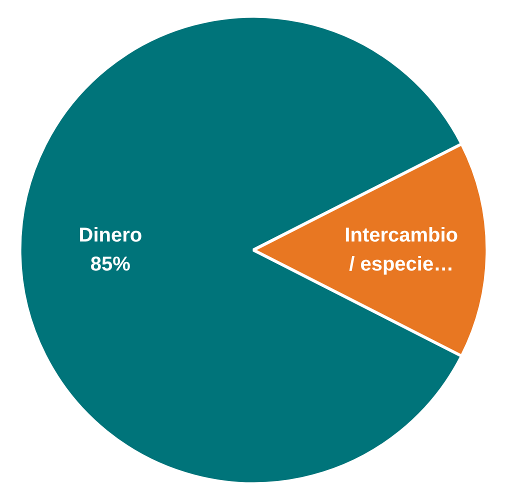 This screenshot has height=499, width=506. I want to click on data-label: 85%, so click(110, 264).